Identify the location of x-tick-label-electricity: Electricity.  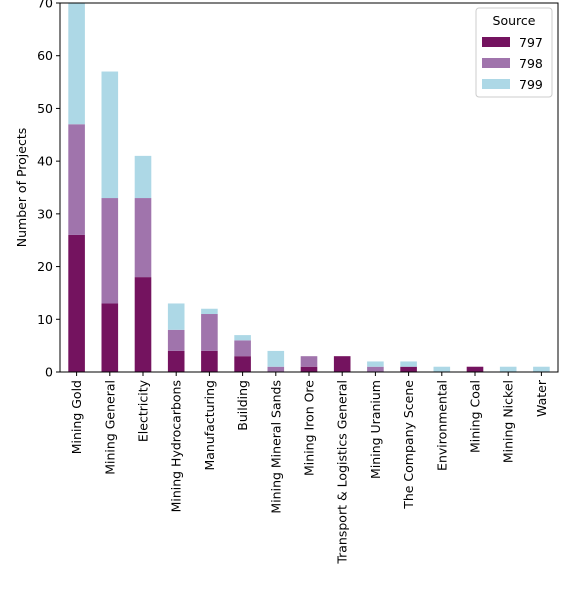
(143, 410).